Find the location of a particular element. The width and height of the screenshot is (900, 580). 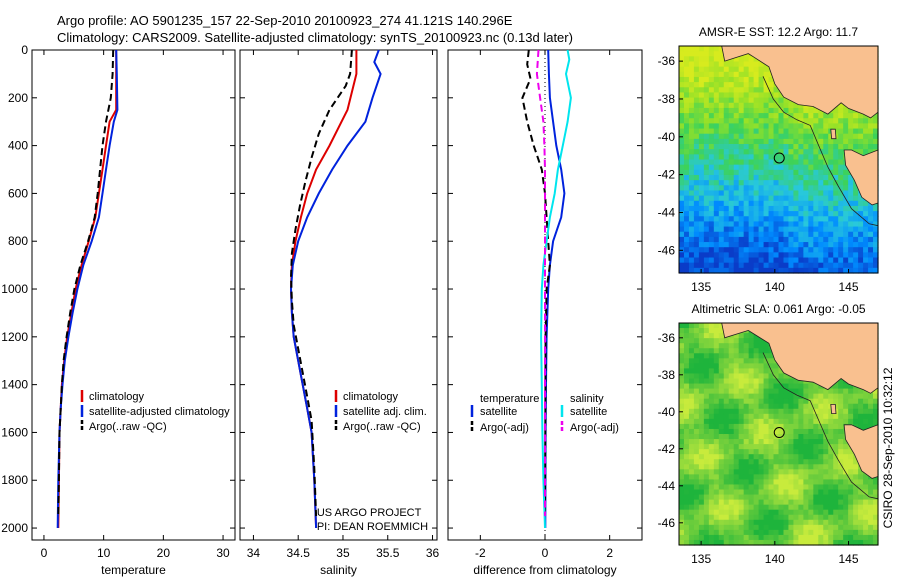

x-tick-label: 145 is located at coordinates (849, 287).